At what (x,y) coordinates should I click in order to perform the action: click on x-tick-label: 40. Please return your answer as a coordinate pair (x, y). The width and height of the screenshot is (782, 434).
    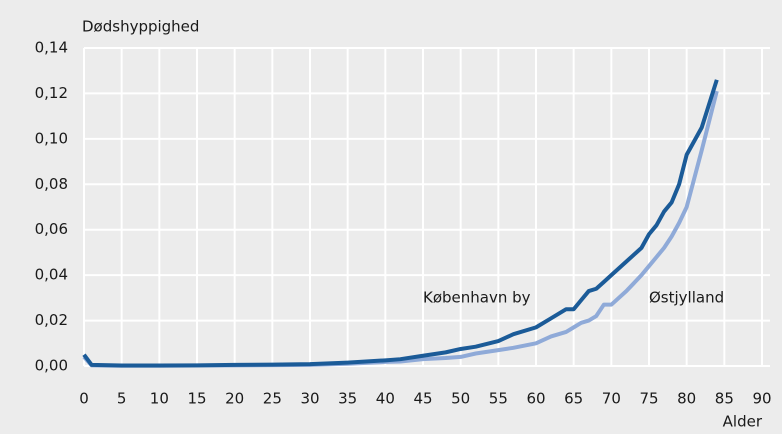
    Looking at the image, I should click on (385, 399).